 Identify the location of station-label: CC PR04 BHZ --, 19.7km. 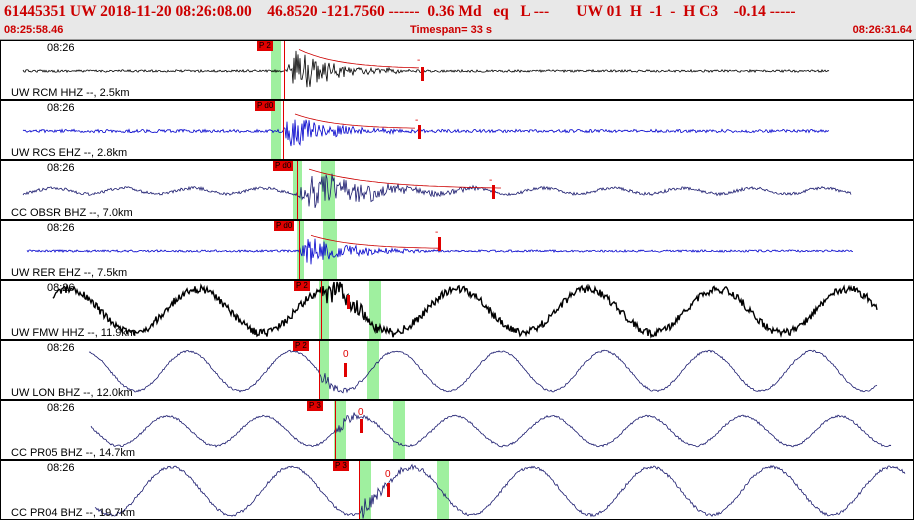
(73, 513).